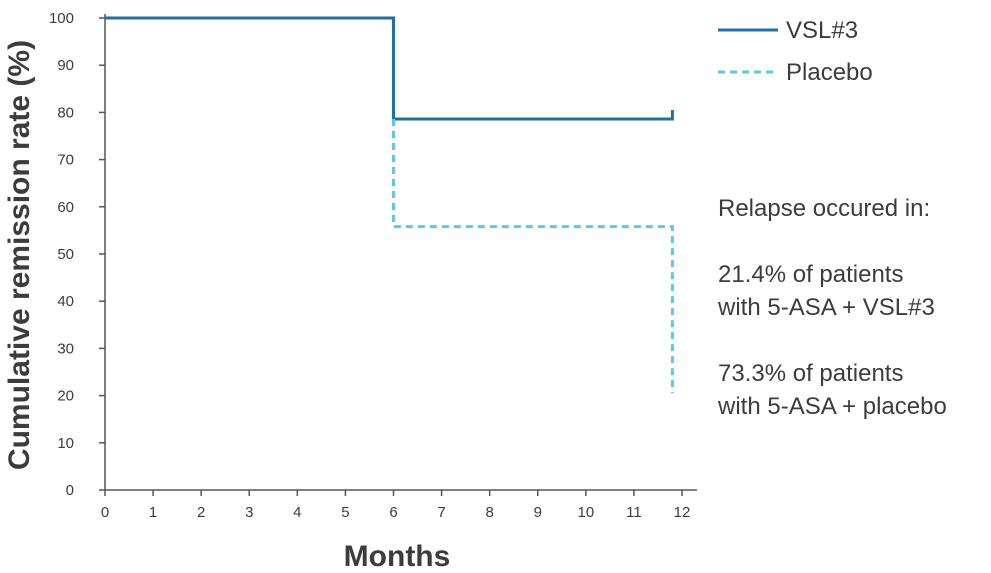 The height and width of the screenshot is (573, 991). Describe the element at coordinates (829, 72) in the screenshot. I see `legend-label-1: Placebo` at that location.